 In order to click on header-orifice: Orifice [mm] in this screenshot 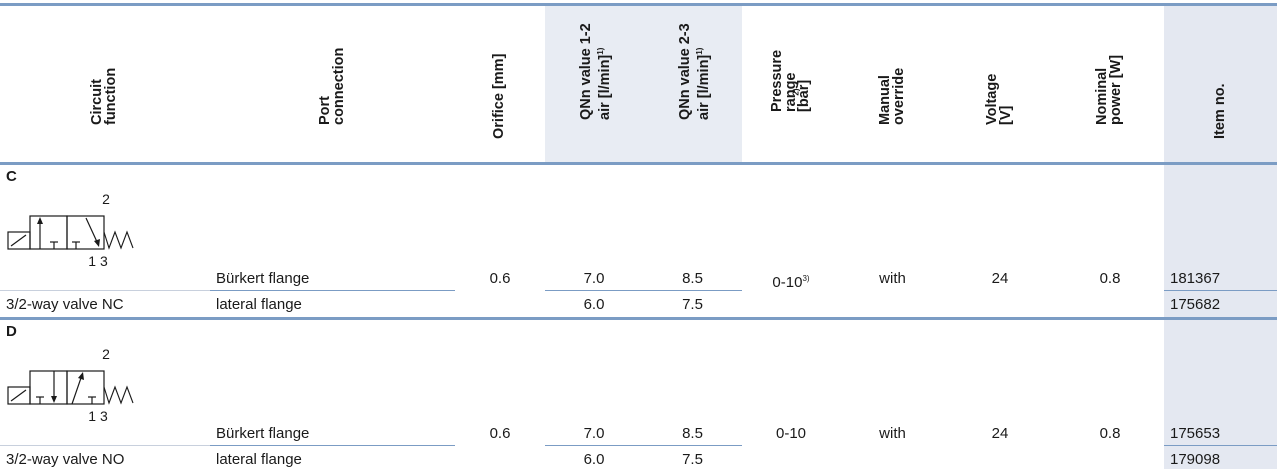, I will do `click(499, 96)`.